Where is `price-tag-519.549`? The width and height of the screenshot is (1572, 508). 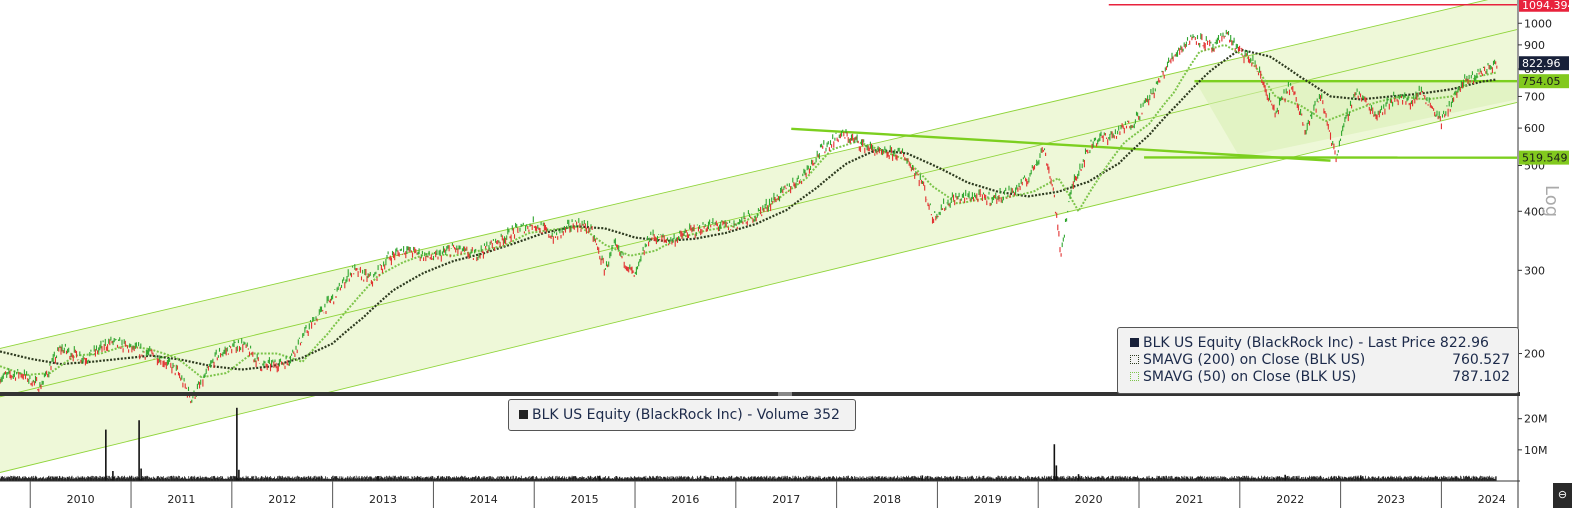
price-tag-519.549 is located at coordinates (1544, 157).